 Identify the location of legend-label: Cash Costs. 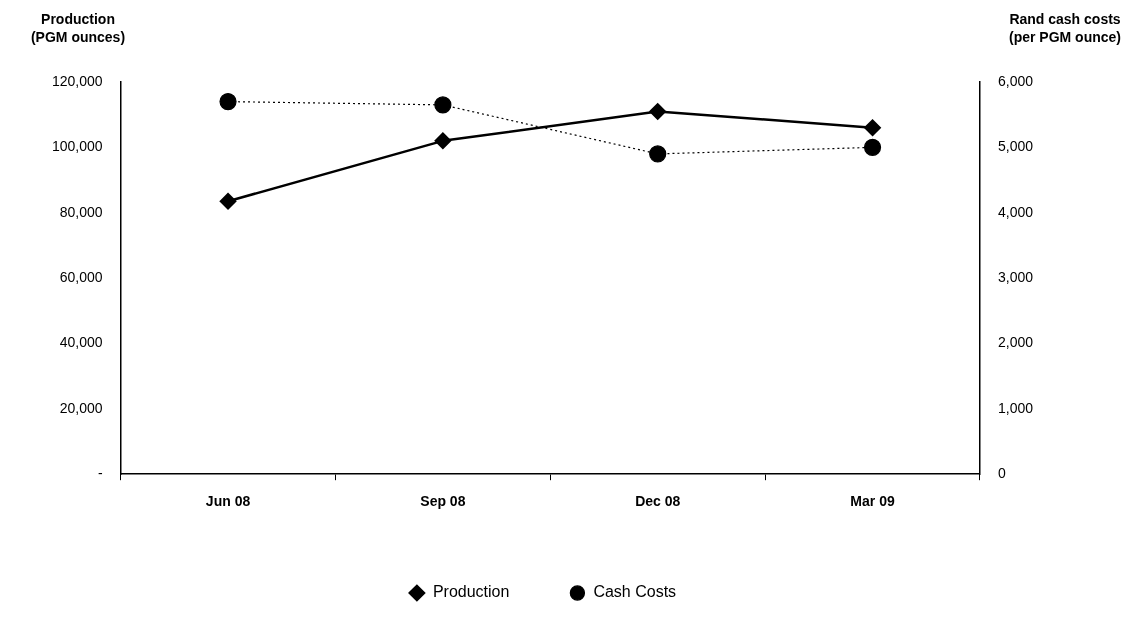
(635, 592).